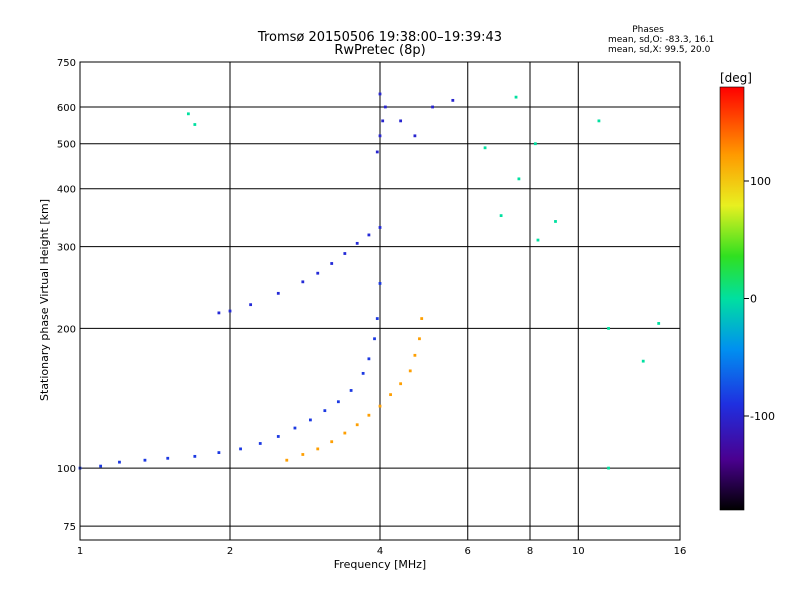  I want to click on colorbar-tick-label: 0, so click(753, 299).